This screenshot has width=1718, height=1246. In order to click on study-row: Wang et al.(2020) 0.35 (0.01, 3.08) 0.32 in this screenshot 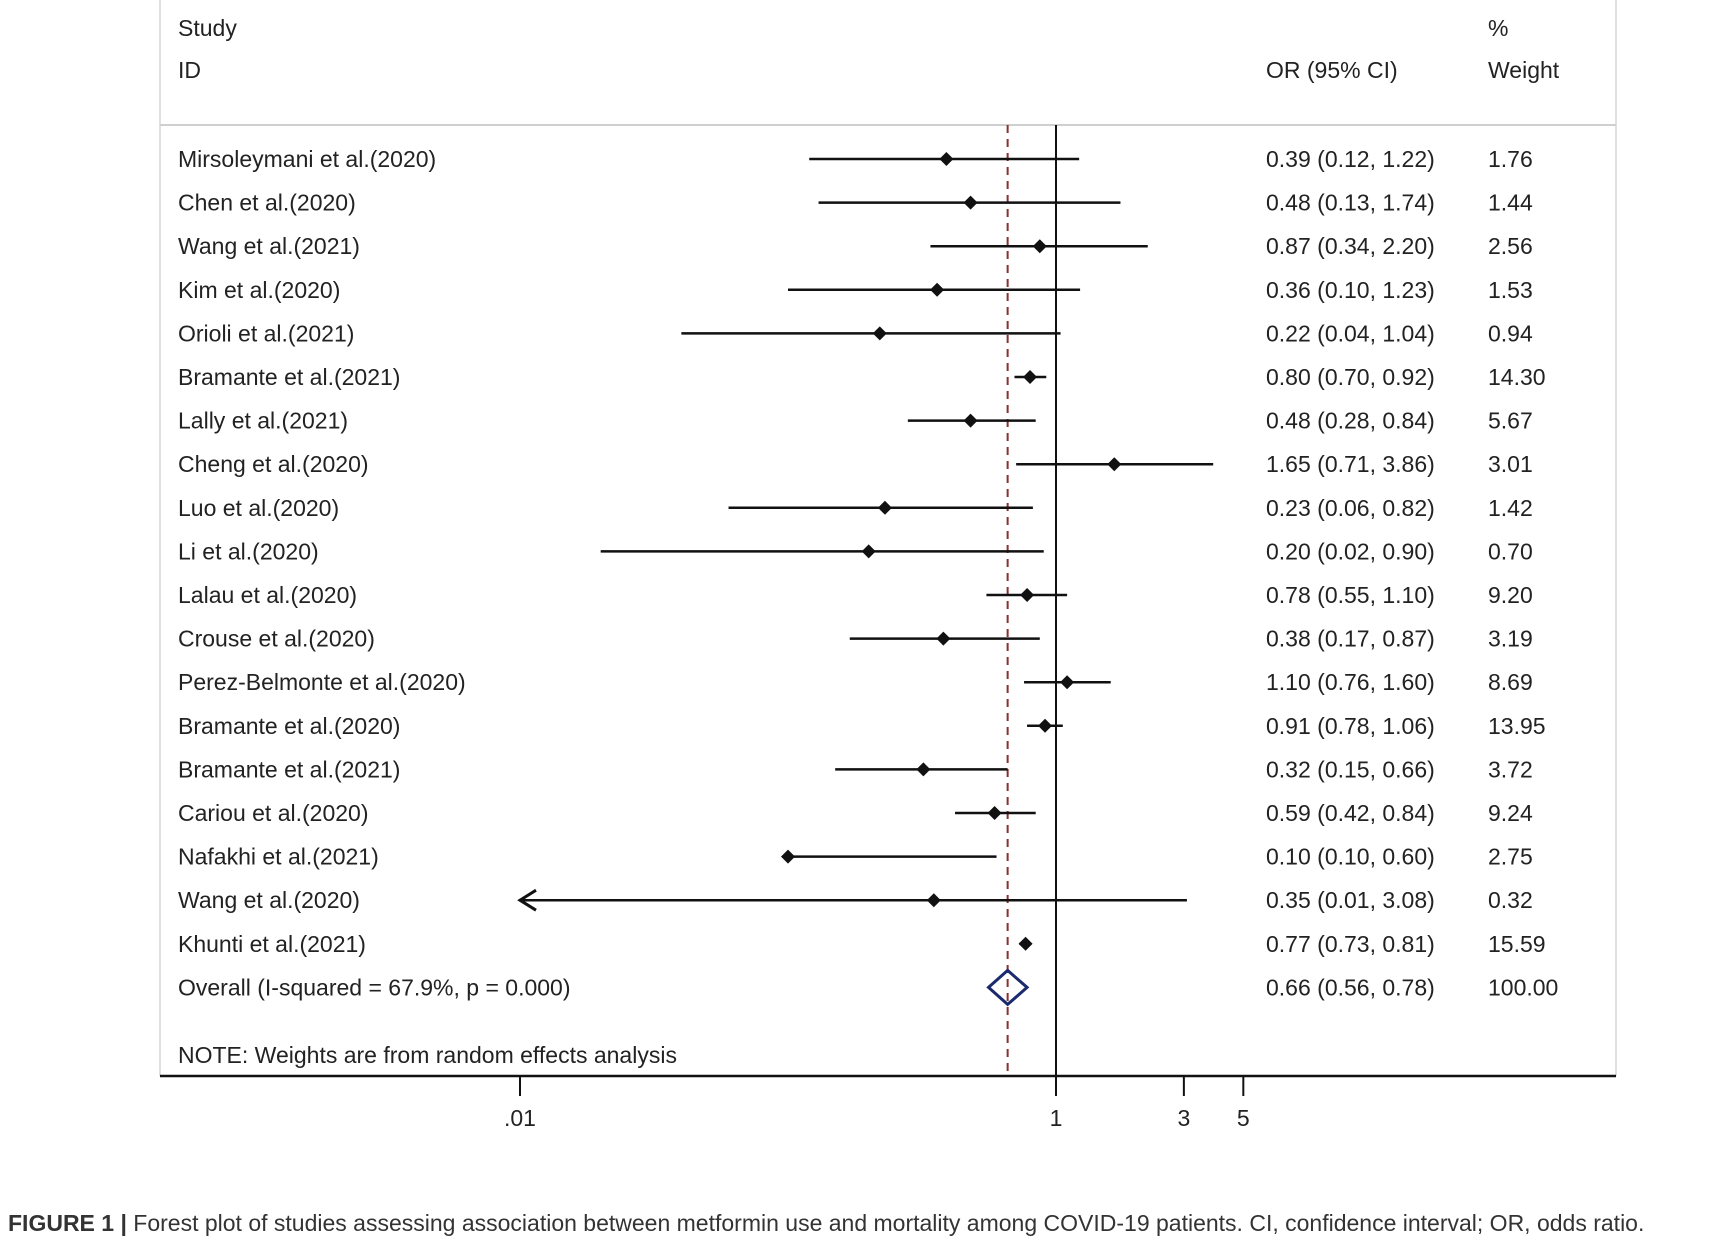, I will do `click(855, 900)`.